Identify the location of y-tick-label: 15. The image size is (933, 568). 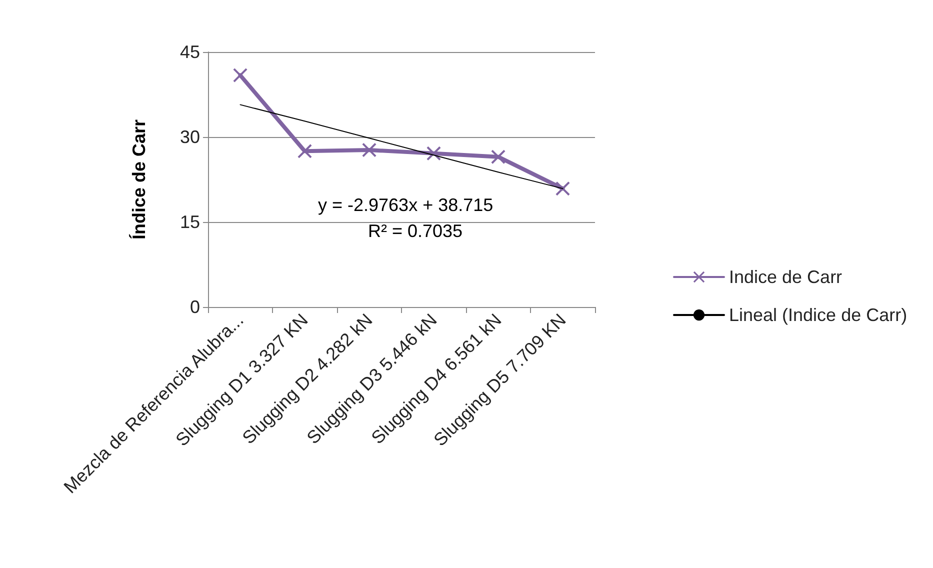
(190, 222).